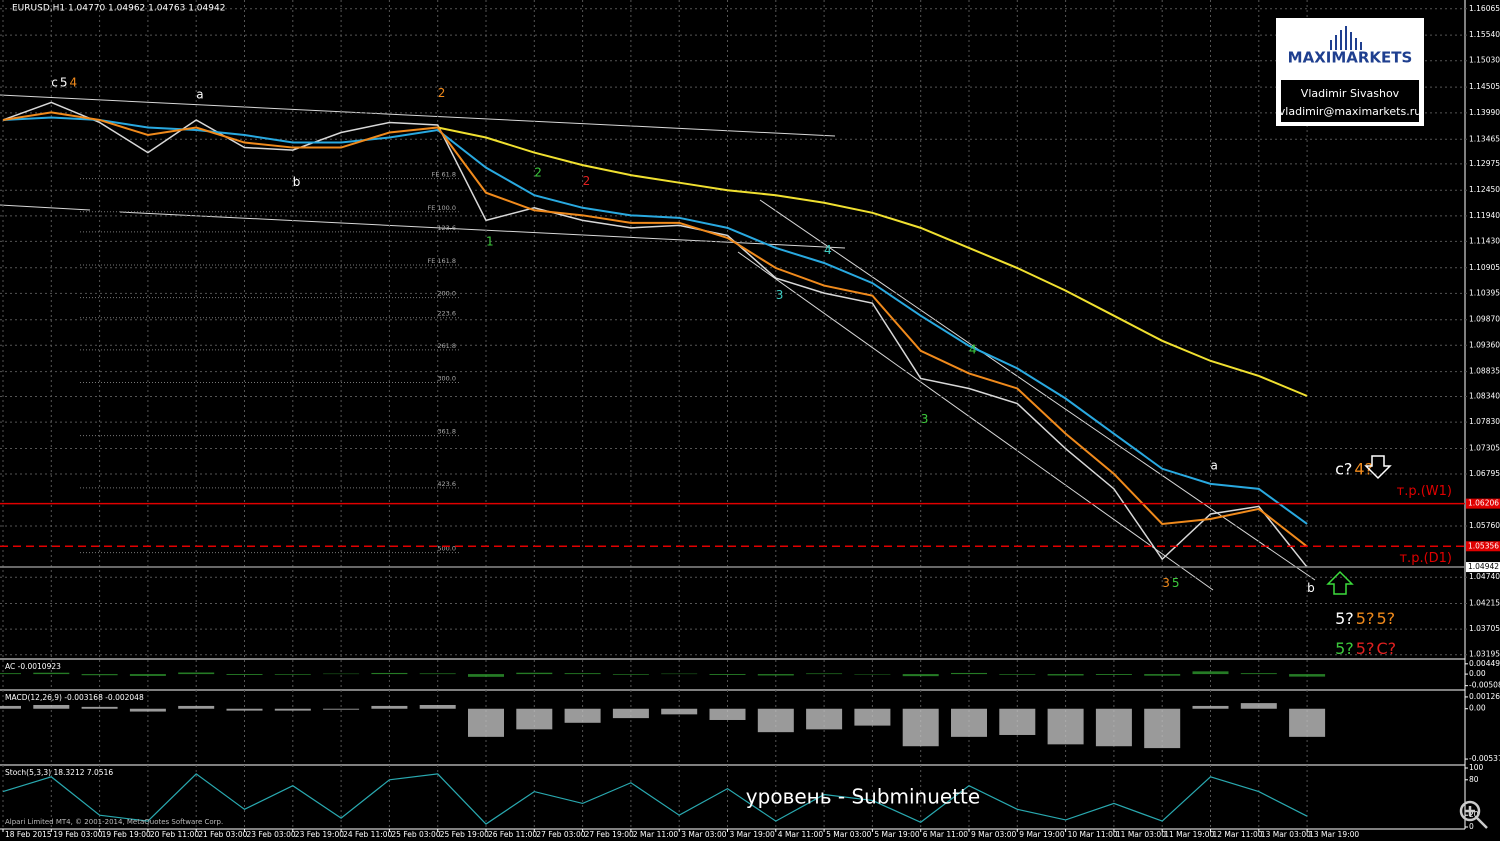  What do you see at coordinates (446, 294) in the screenshot?
I see `fib-label: 200.0` at bounding box center [446, 294].